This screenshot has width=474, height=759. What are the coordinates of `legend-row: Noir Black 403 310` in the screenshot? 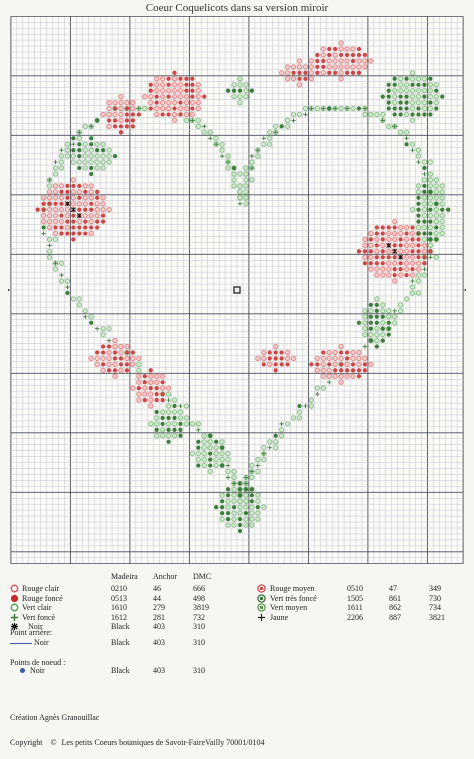 It's located at (237, 627).